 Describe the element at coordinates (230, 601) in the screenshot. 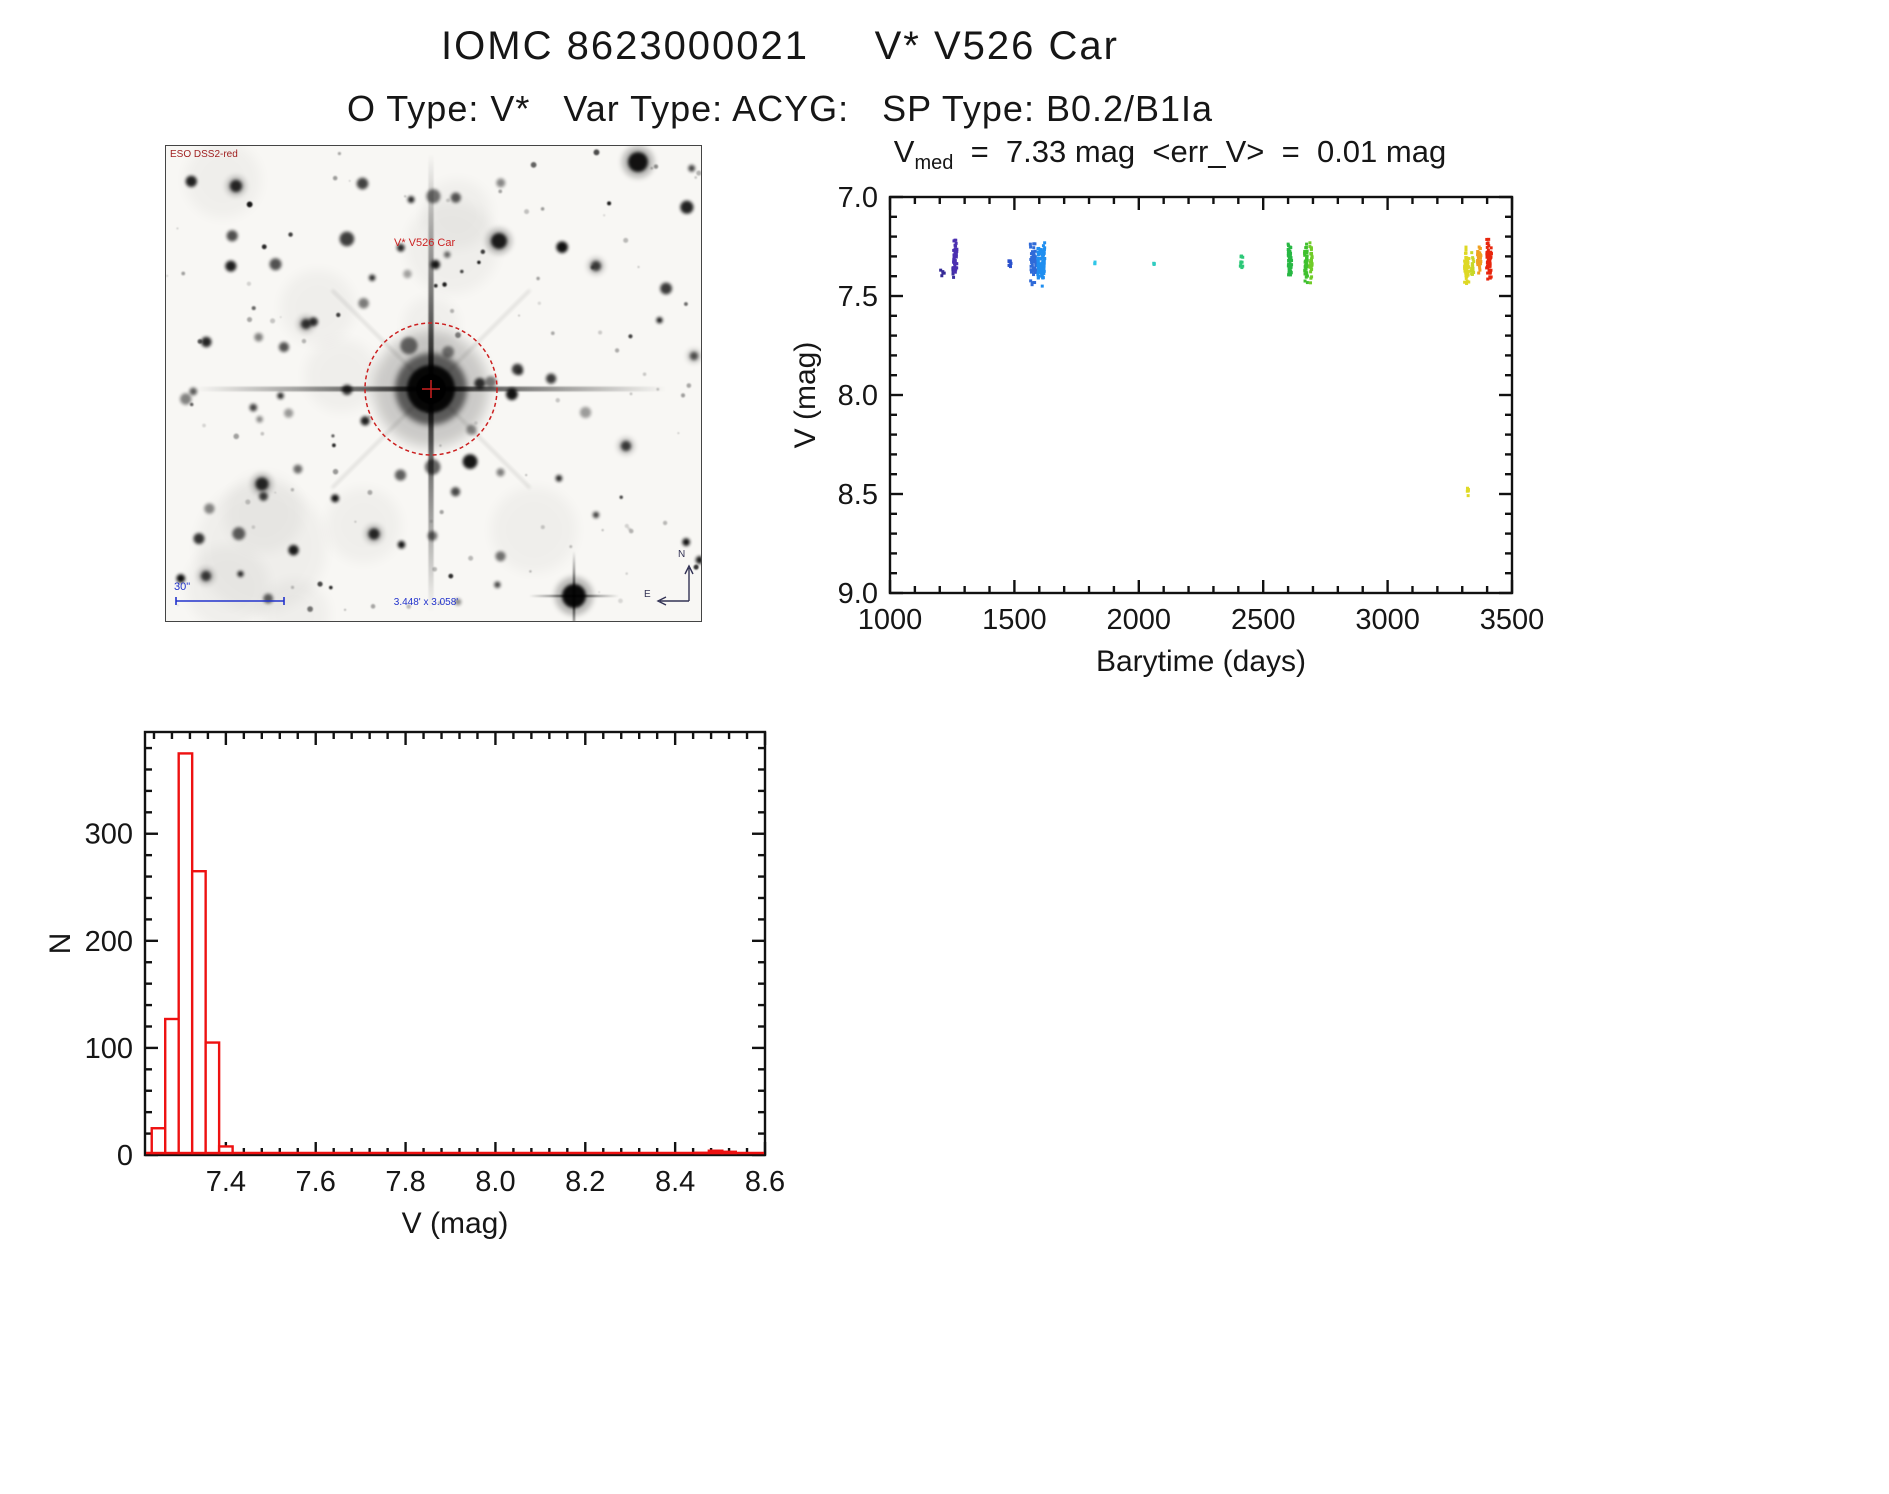

I see `scale-bar` at that location.